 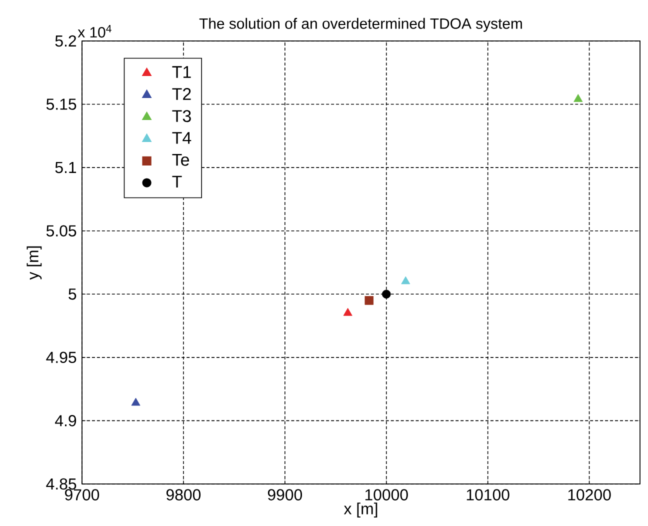 I want to click on y-tick-label: 5.1, so click(x=65, y=168).